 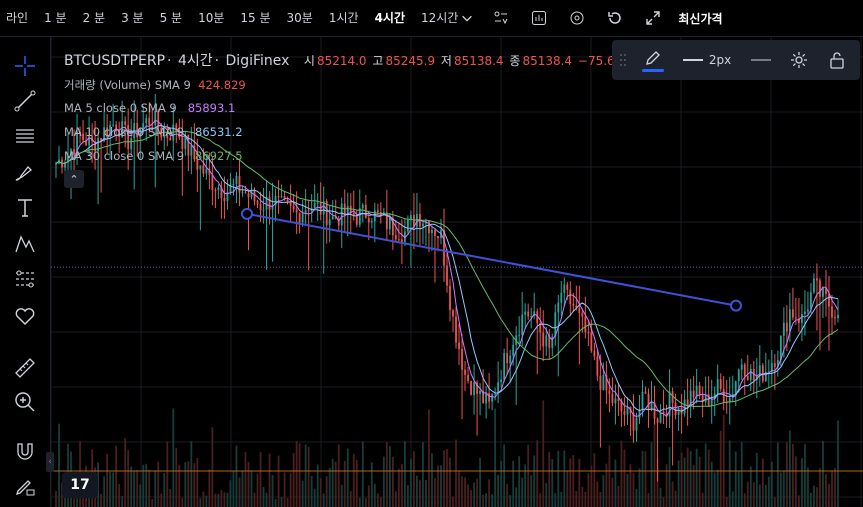 I want to click on timeframe-0: 라인, so click(x=17, y=18).